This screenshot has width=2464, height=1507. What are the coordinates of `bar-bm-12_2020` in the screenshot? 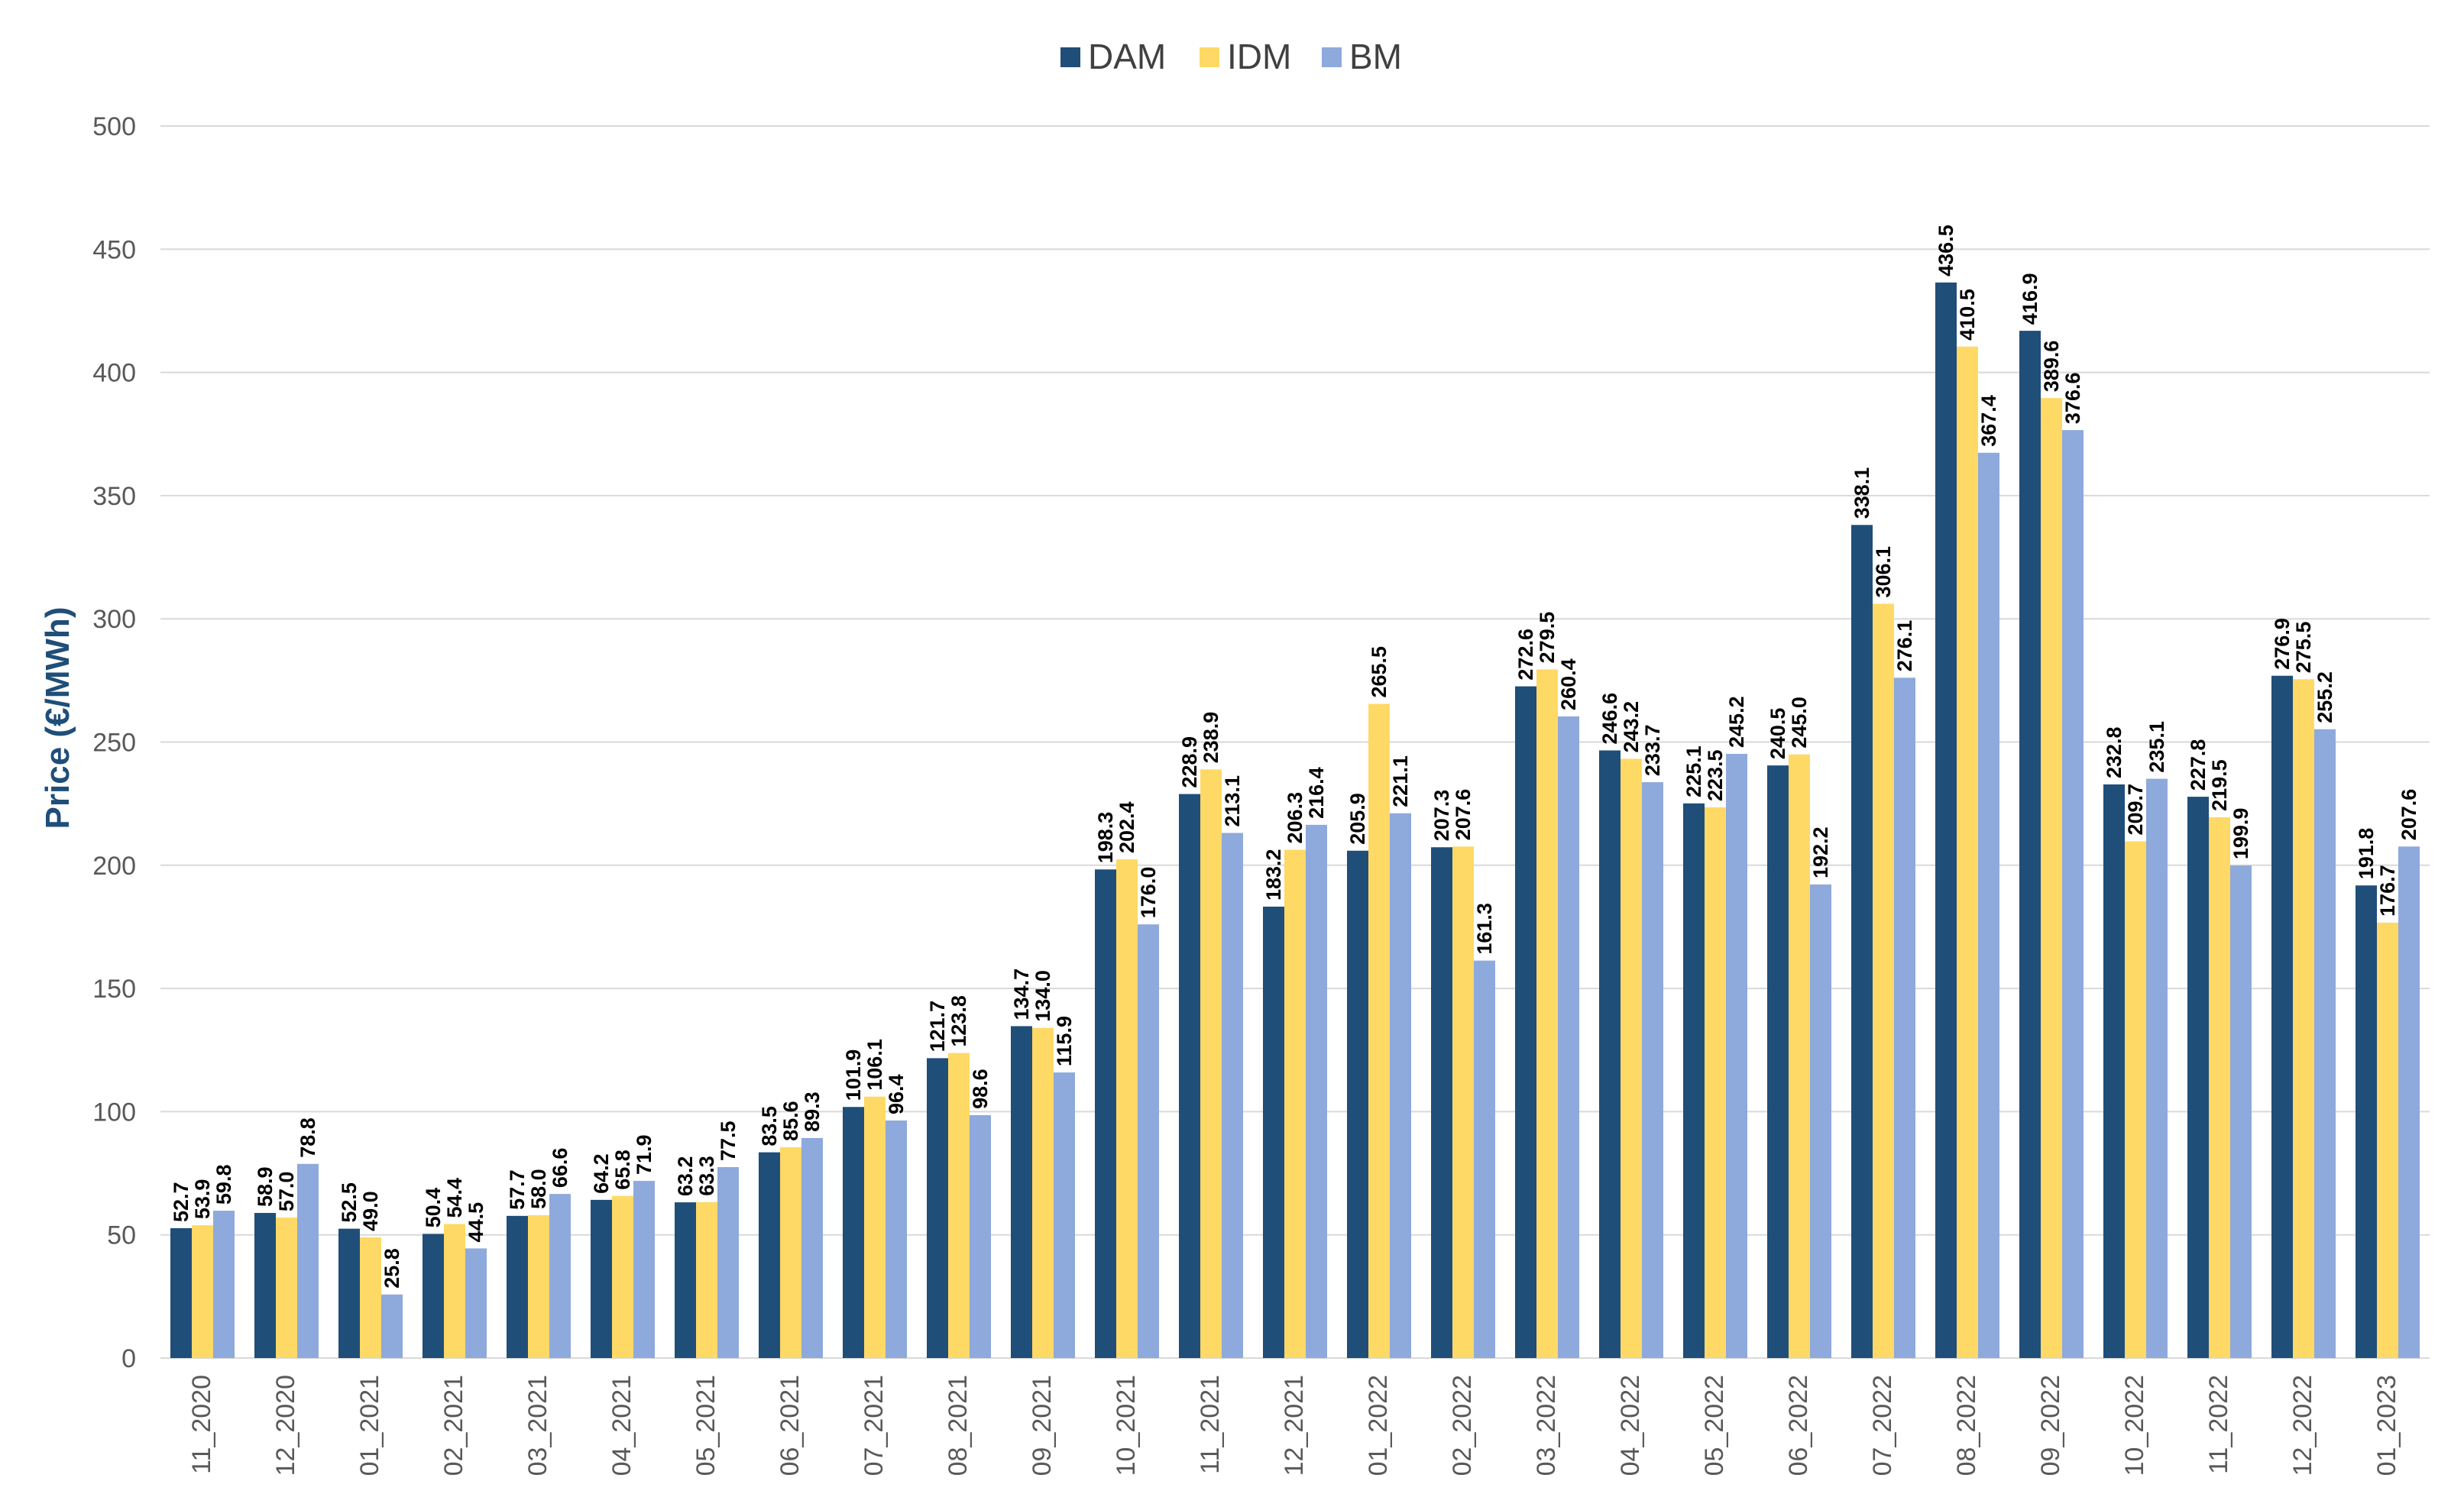 It's located at (308, 1260).